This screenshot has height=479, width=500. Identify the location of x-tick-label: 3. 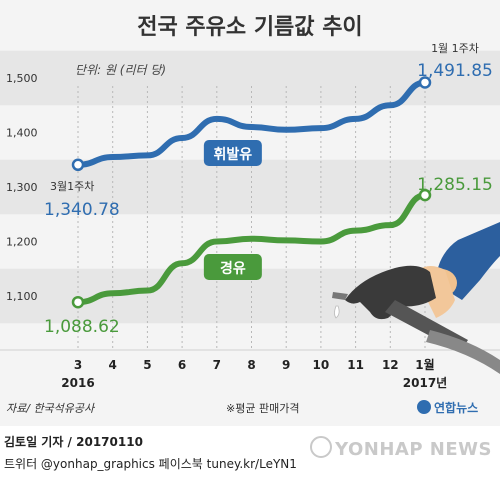
(78, 365).